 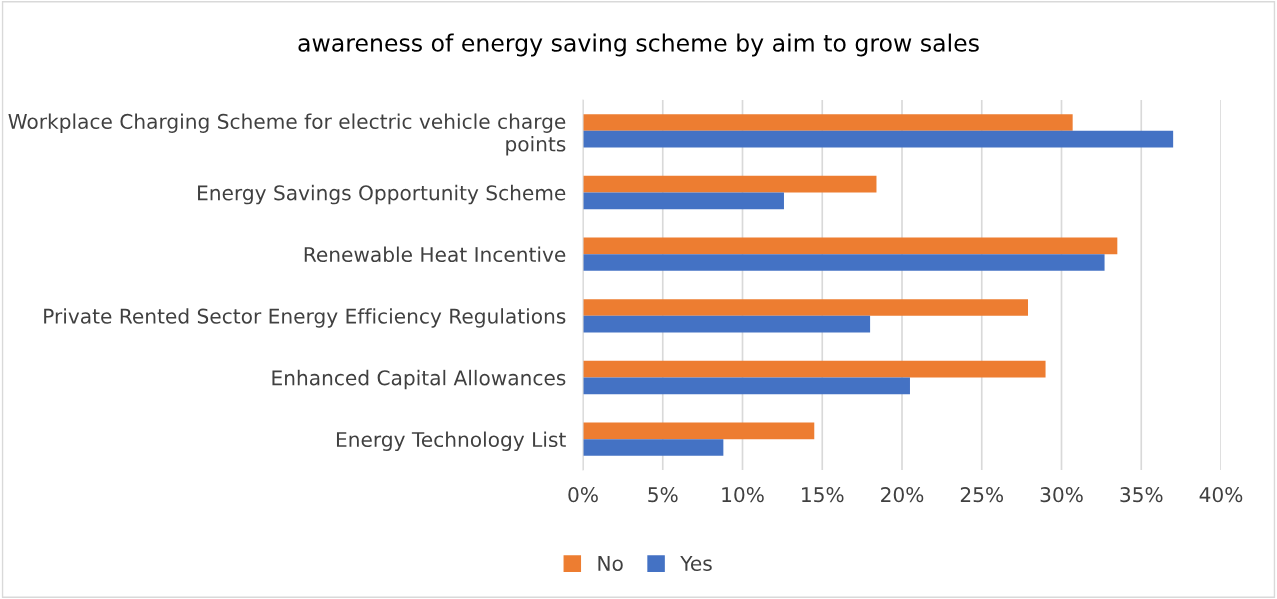 What do you see at coordinates (696, 563) in the screenshot?
I see `legend-label: Yes` at bounding box center [696, 563].